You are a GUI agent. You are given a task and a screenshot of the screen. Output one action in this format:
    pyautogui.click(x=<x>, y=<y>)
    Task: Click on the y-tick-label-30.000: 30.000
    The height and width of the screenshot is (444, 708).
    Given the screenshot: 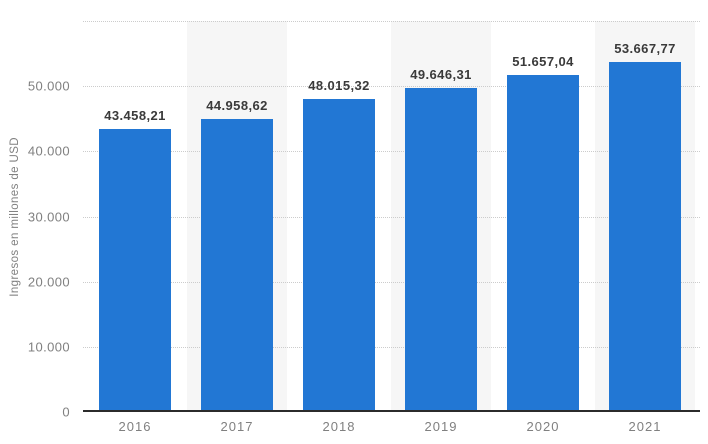 What is the action you would take?
    pyautogui.click(x=48, y=216)
    